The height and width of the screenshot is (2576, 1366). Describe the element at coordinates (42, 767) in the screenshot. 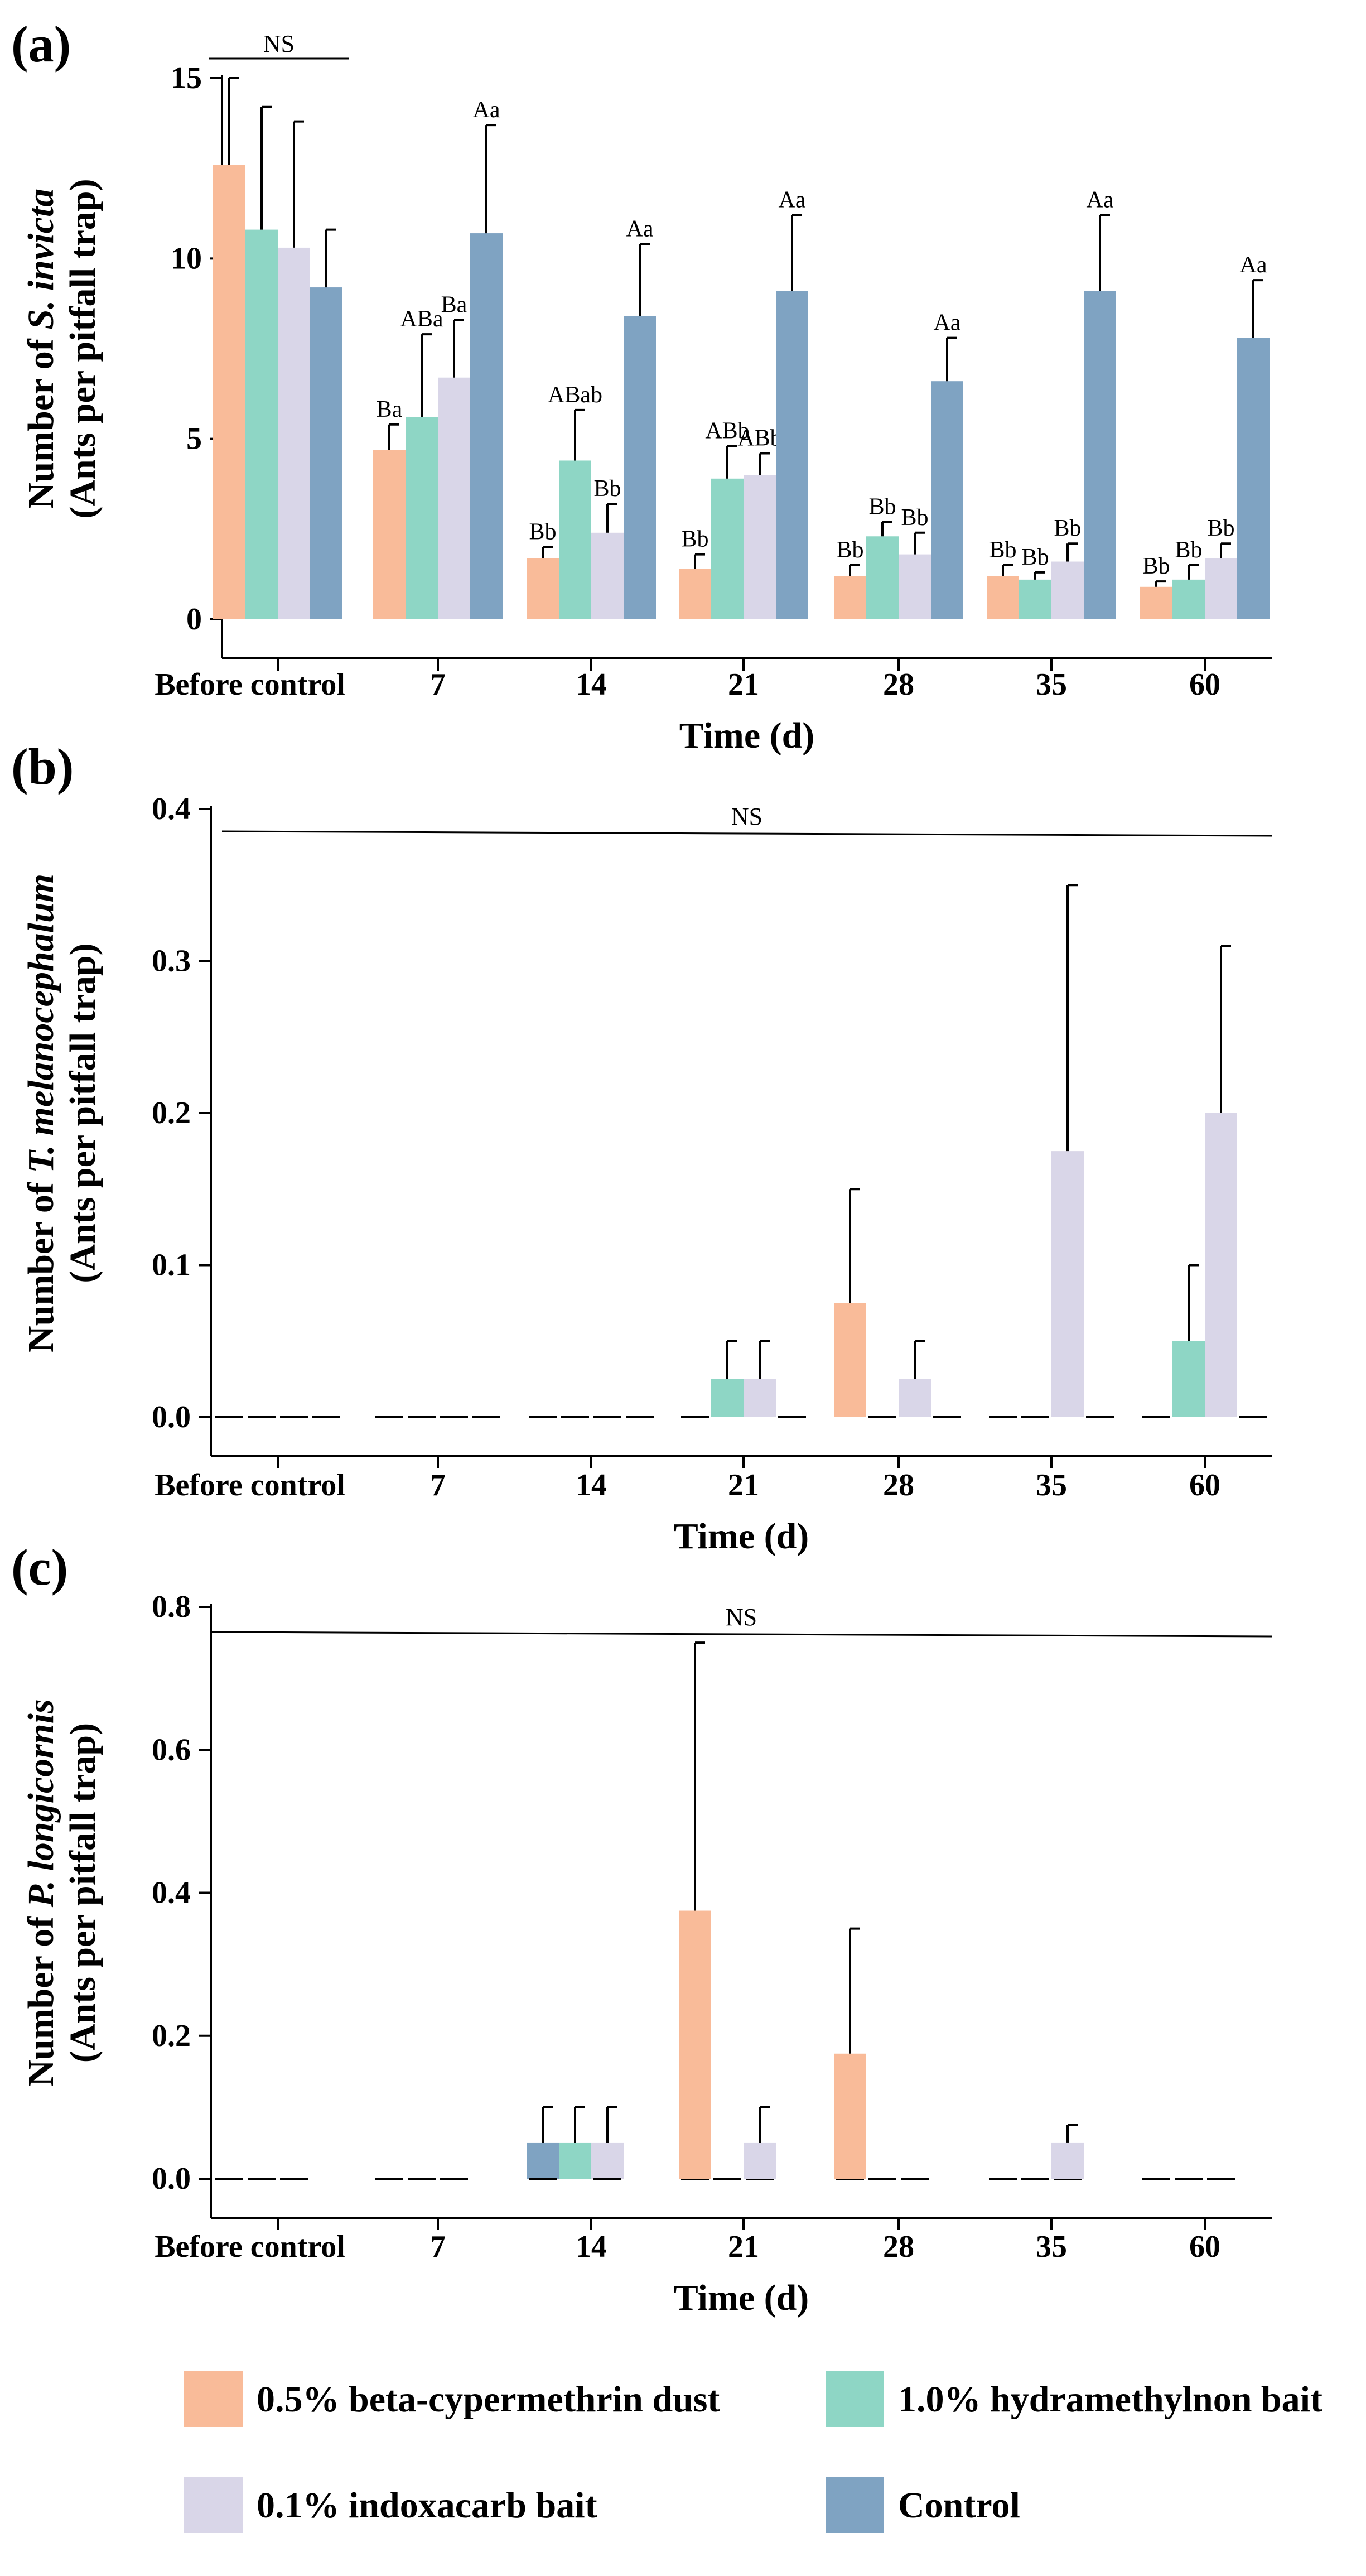

I see `panel-label: (b)` at that location.